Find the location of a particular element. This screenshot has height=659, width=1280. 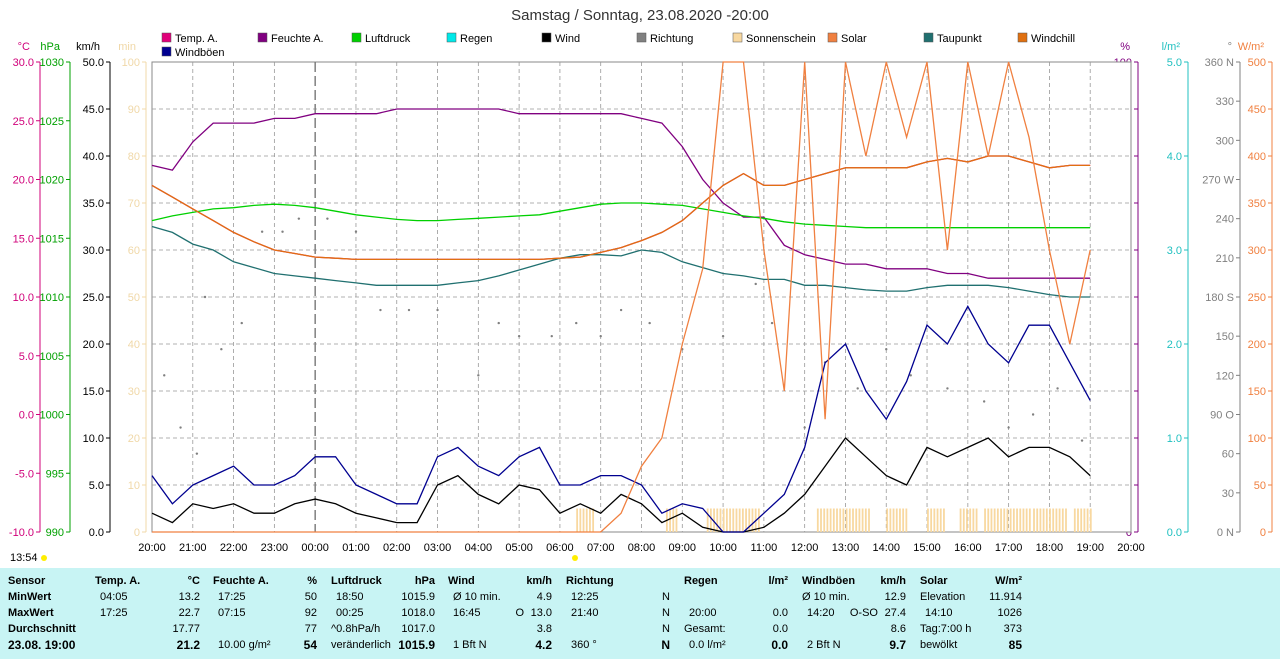

axis-tick-label: 1020 is located at coordinates (52, 181).